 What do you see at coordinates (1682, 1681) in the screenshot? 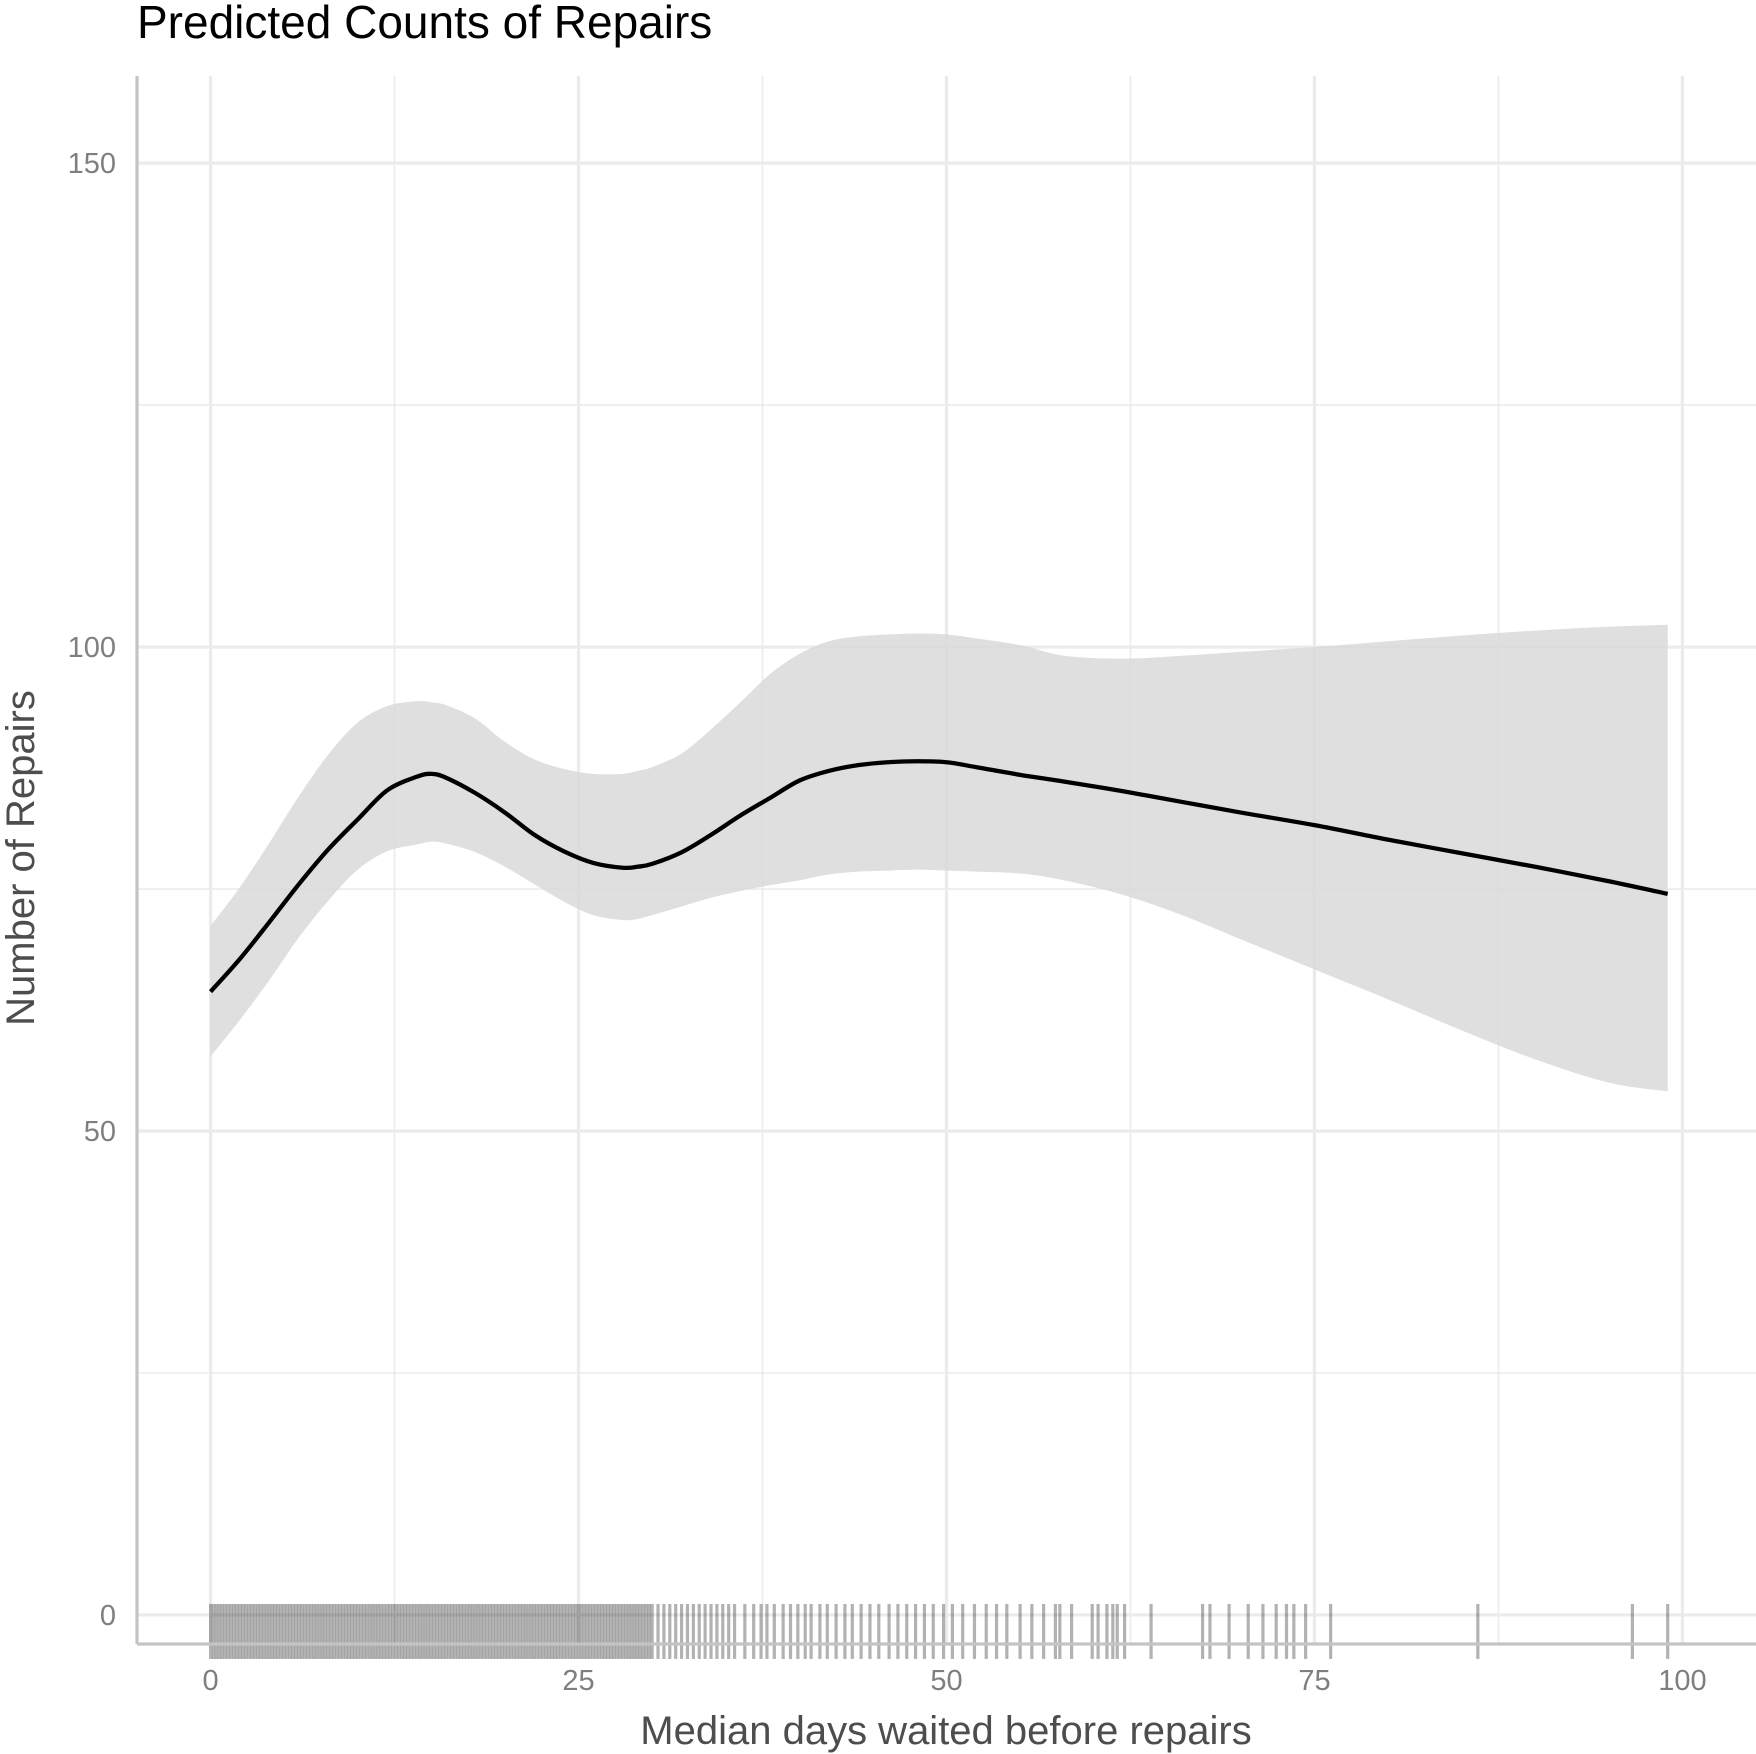
I see `x-tick-label: 100` at bounding box center [1682, 1681].